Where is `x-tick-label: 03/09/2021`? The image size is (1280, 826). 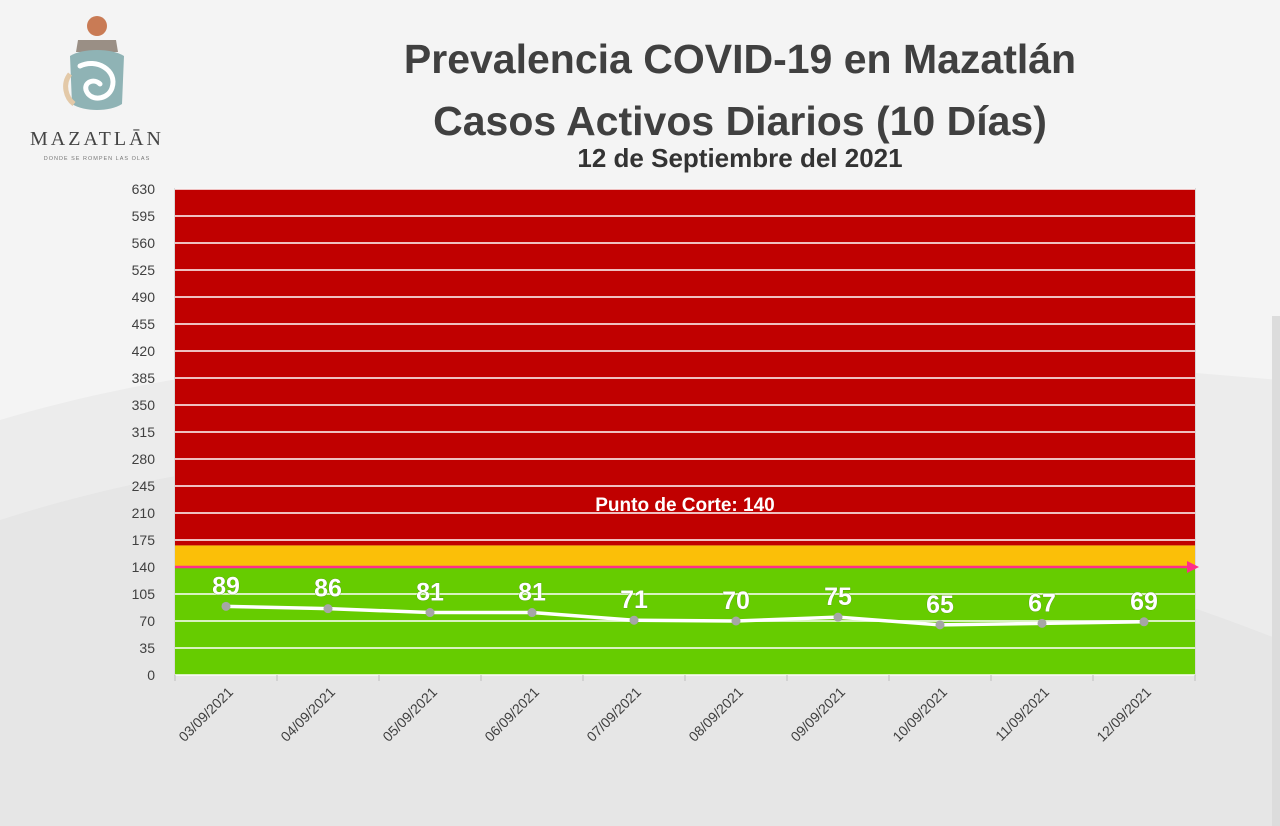
x-tick-label: 03/09/2021 is located at coordinates (205, 714).